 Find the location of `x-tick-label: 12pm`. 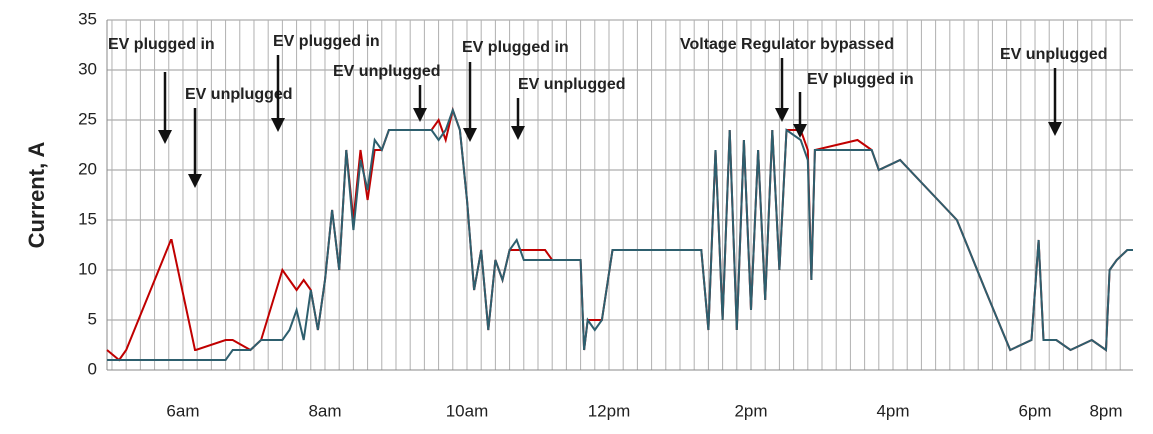

x-tick-label: 12pm is located at coordinates (609, 410).